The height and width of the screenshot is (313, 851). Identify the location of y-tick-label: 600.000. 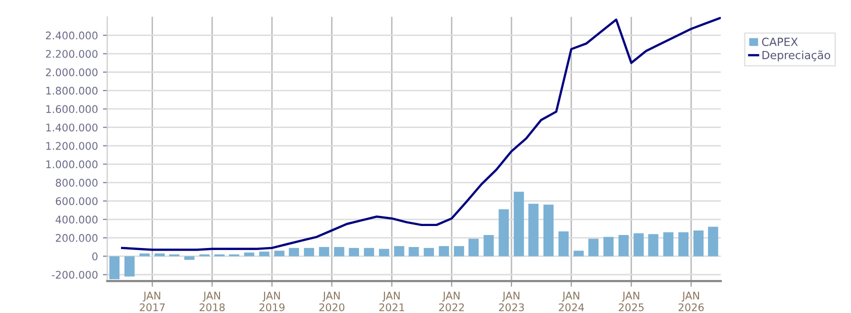
(77, 201).